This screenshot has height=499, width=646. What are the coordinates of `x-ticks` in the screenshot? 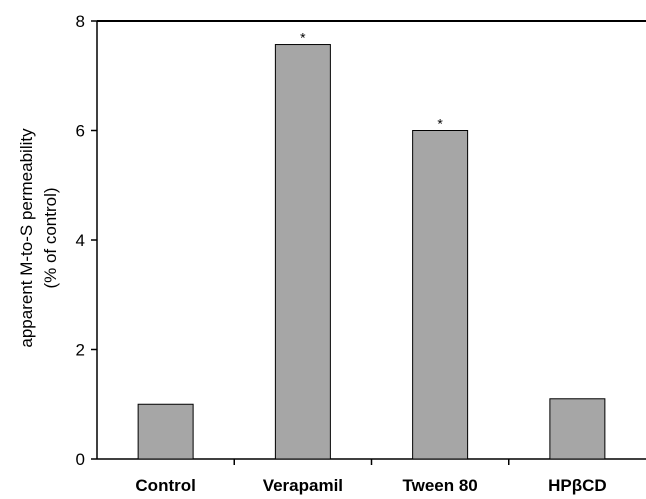 It's located at (371, 462).